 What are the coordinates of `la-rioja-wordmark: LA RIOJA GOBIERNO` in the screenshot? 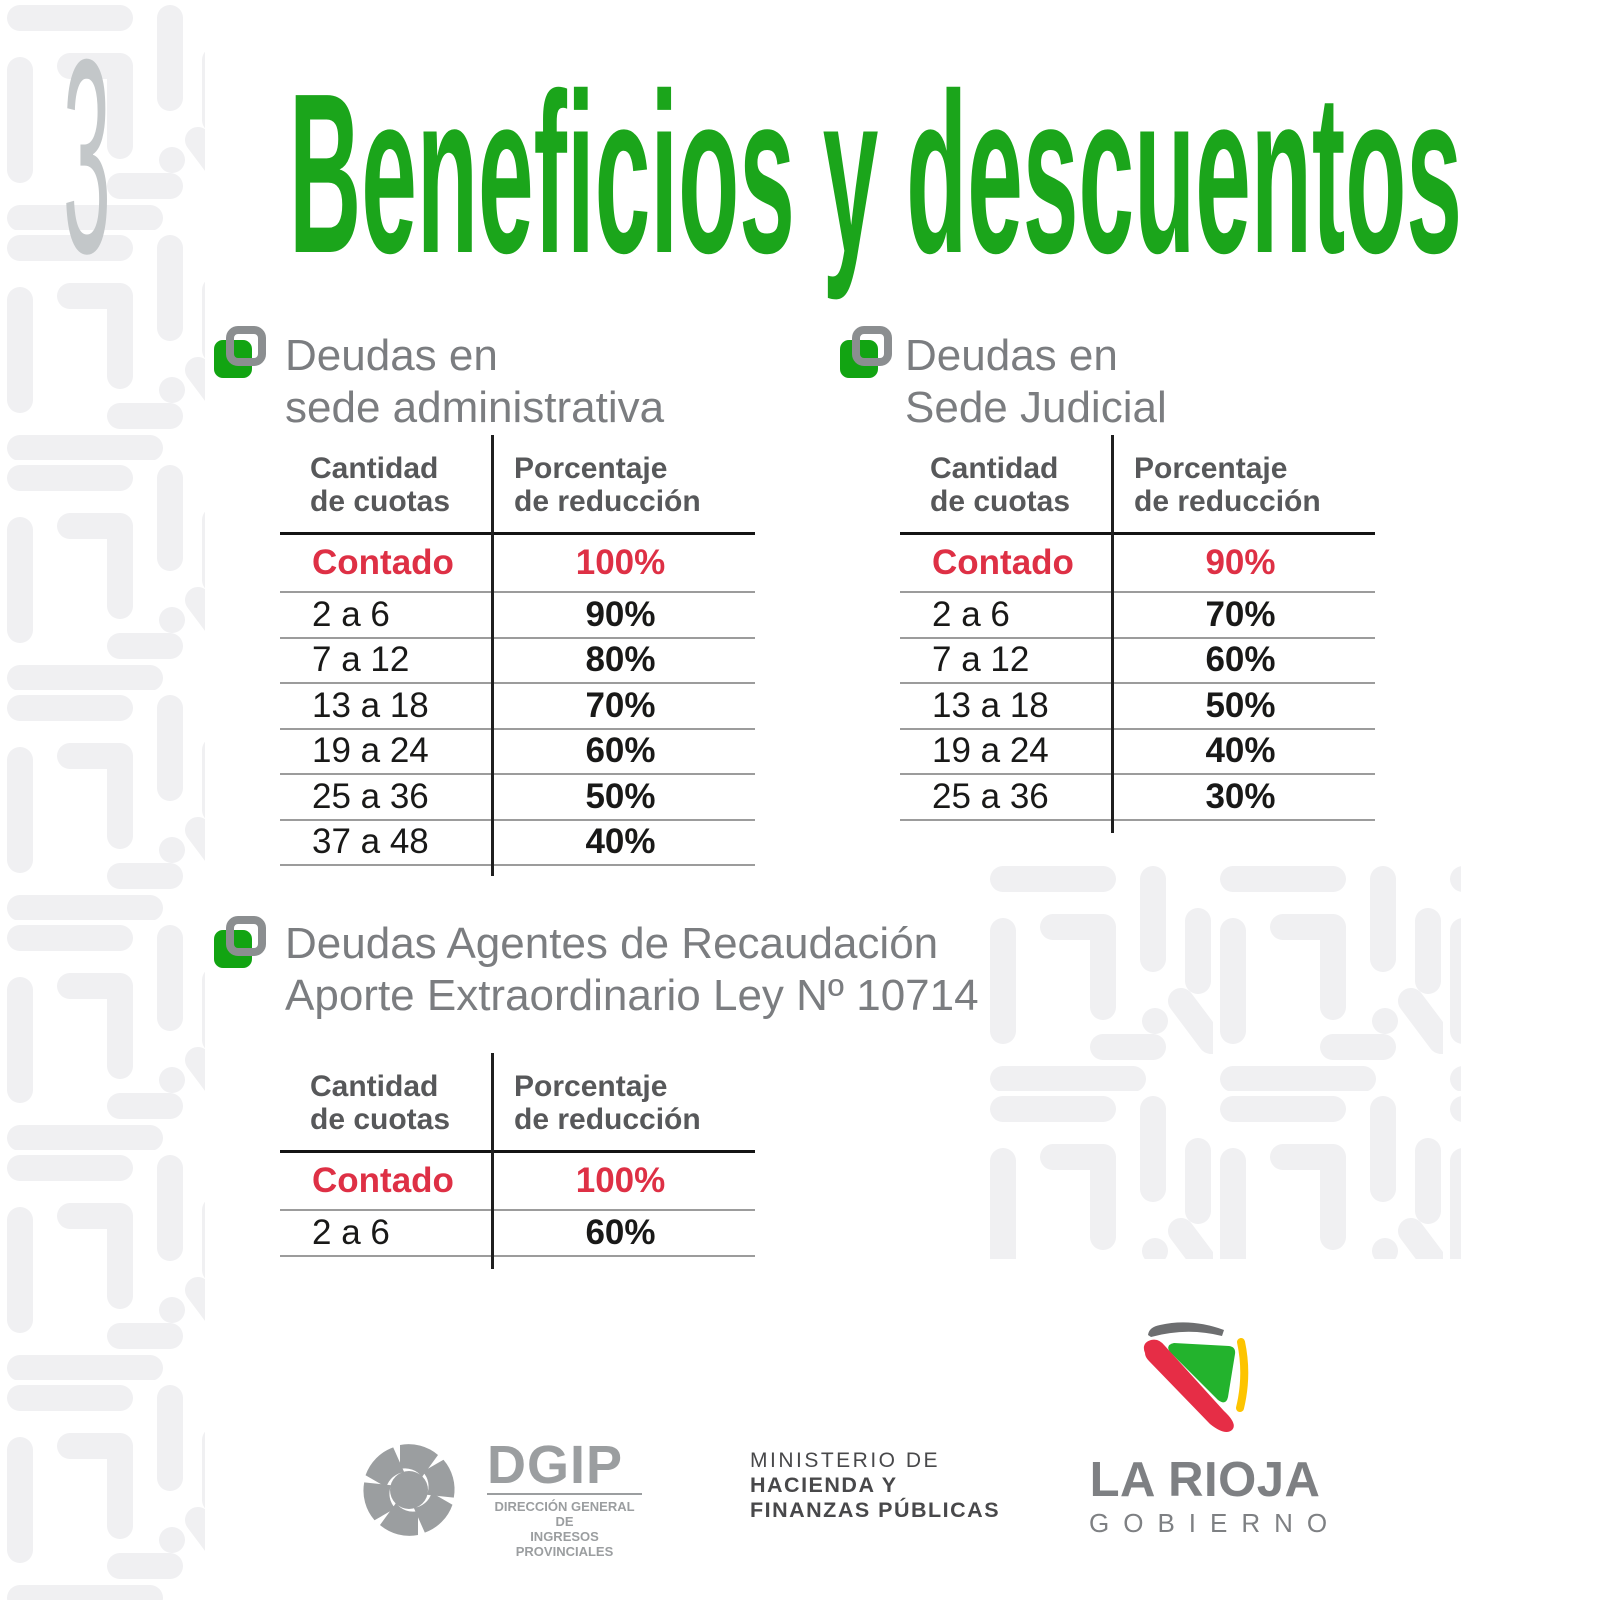 It's located at (1205, 1497).